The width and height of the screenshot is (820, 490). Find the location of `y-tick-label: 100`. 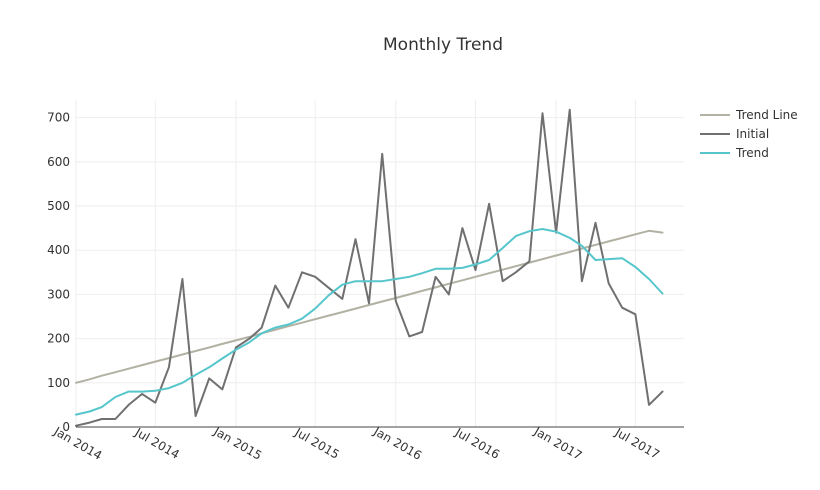

y-tick-label: 100 is located at coordinates (58, 383).